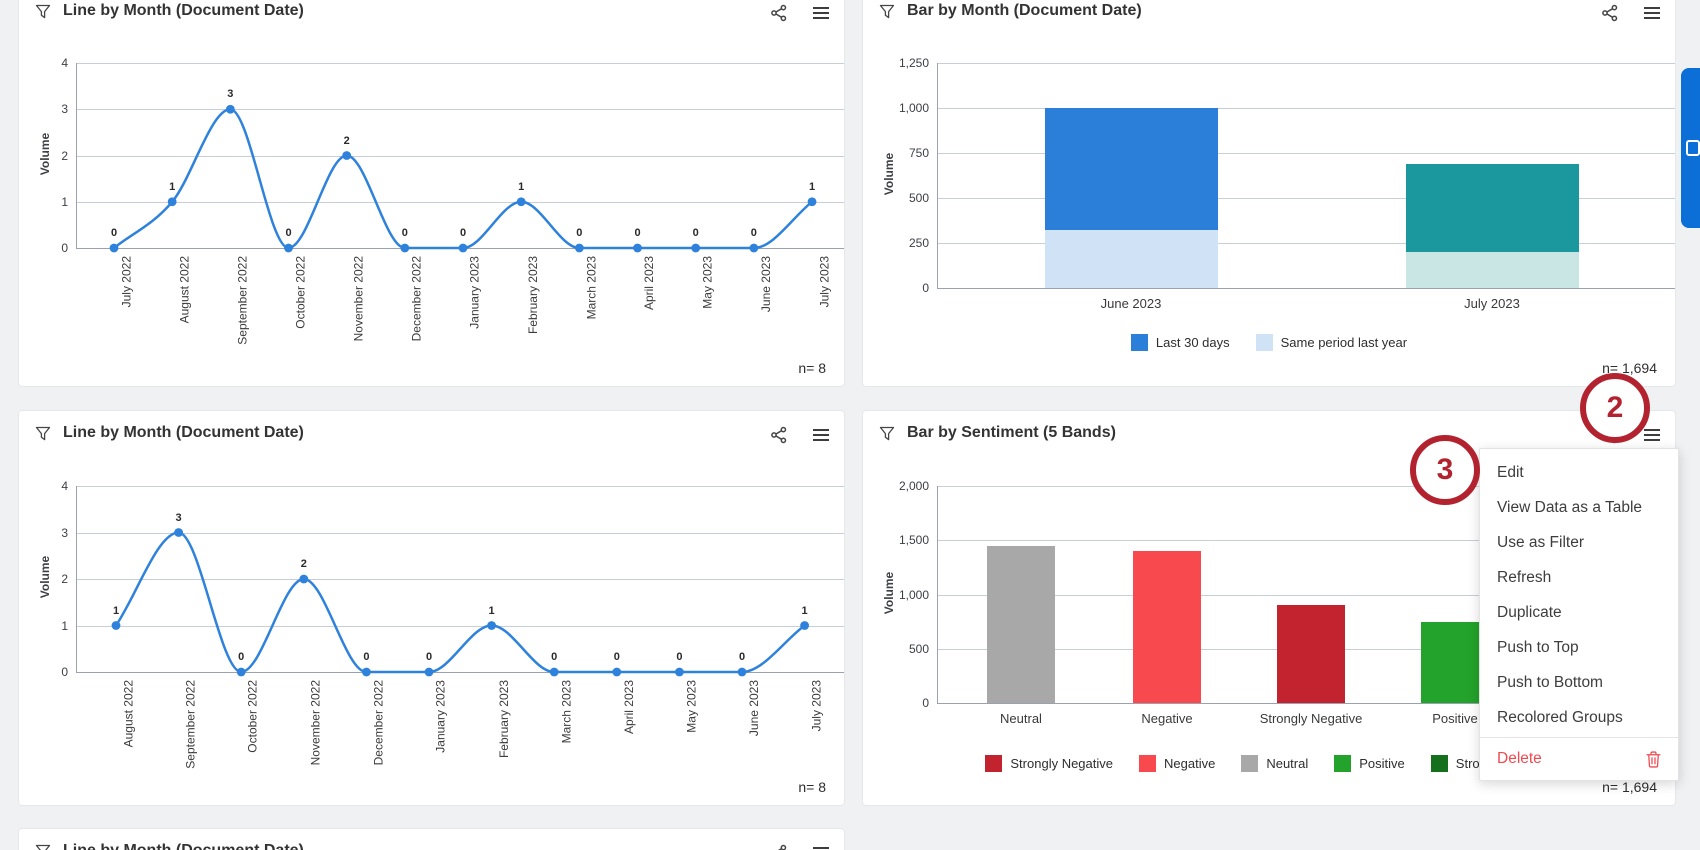 This screenshot has height=850, width=1700. I want to click on y-tick-label: 4, so click(64, 486).